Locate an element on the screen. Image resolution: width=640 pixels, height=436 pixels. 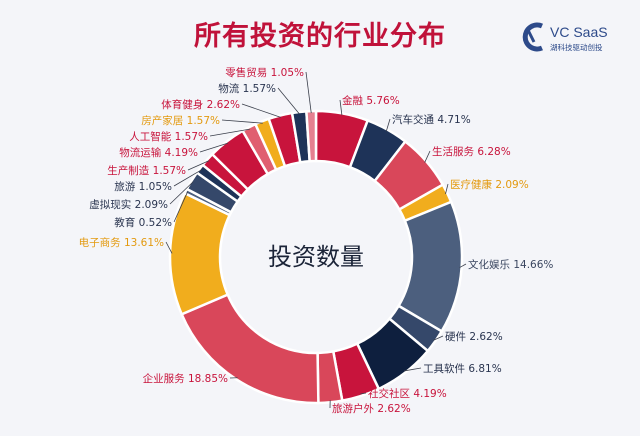
slice-label-21: 零售贸易 1.05% is located at coordinates (264, 72).